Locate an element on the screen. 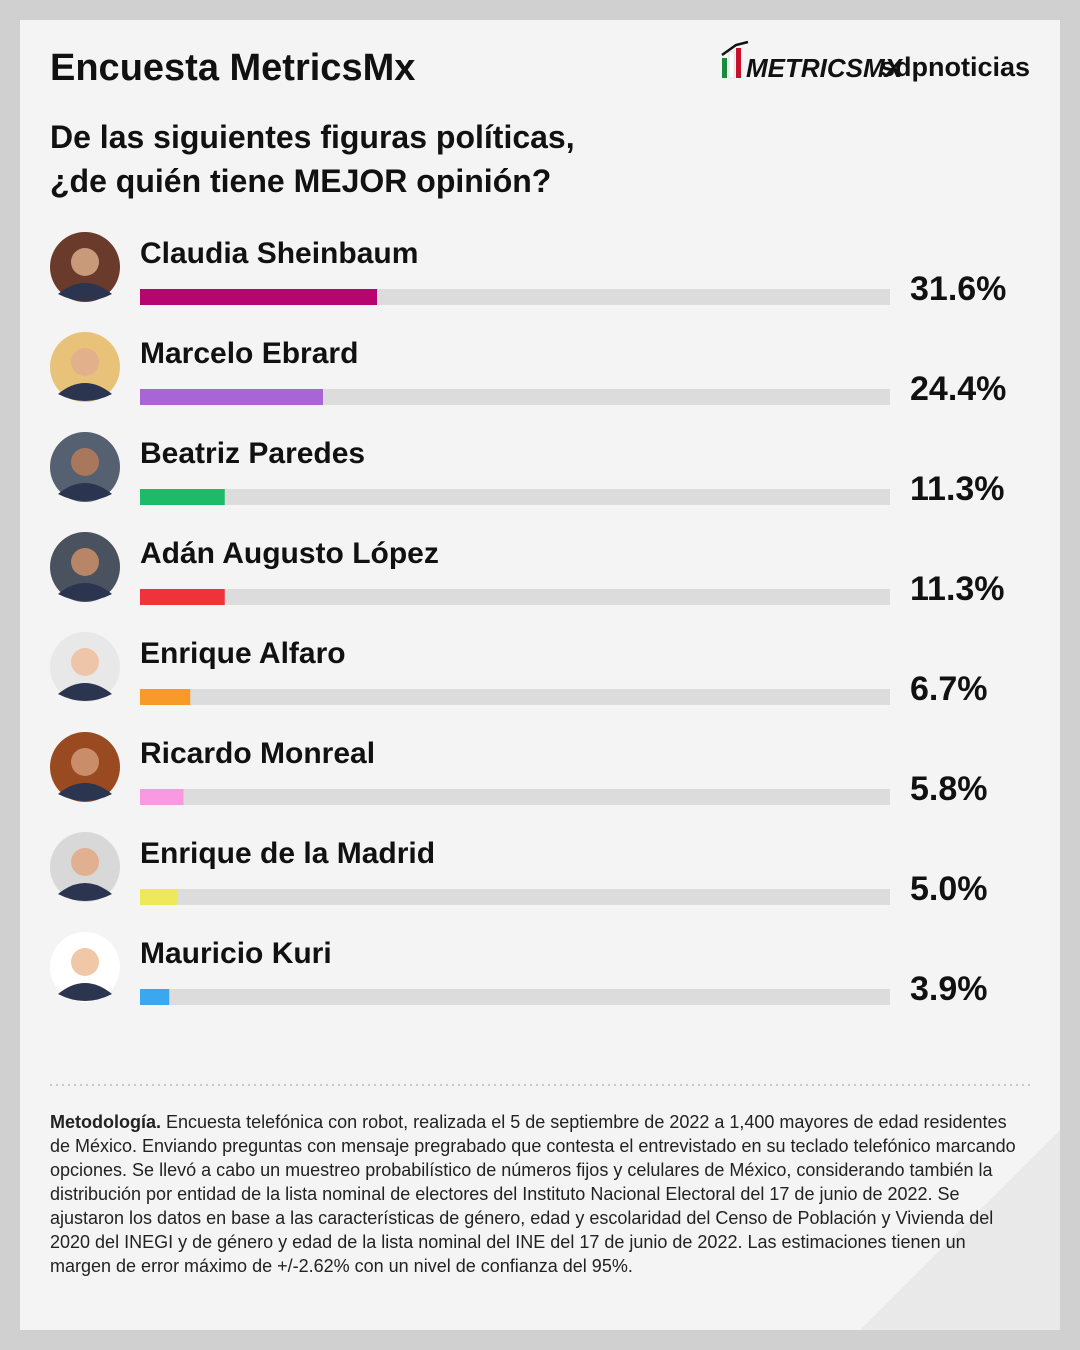  logo-sdp: sdpnoticias is located at coordinates (955, 67).